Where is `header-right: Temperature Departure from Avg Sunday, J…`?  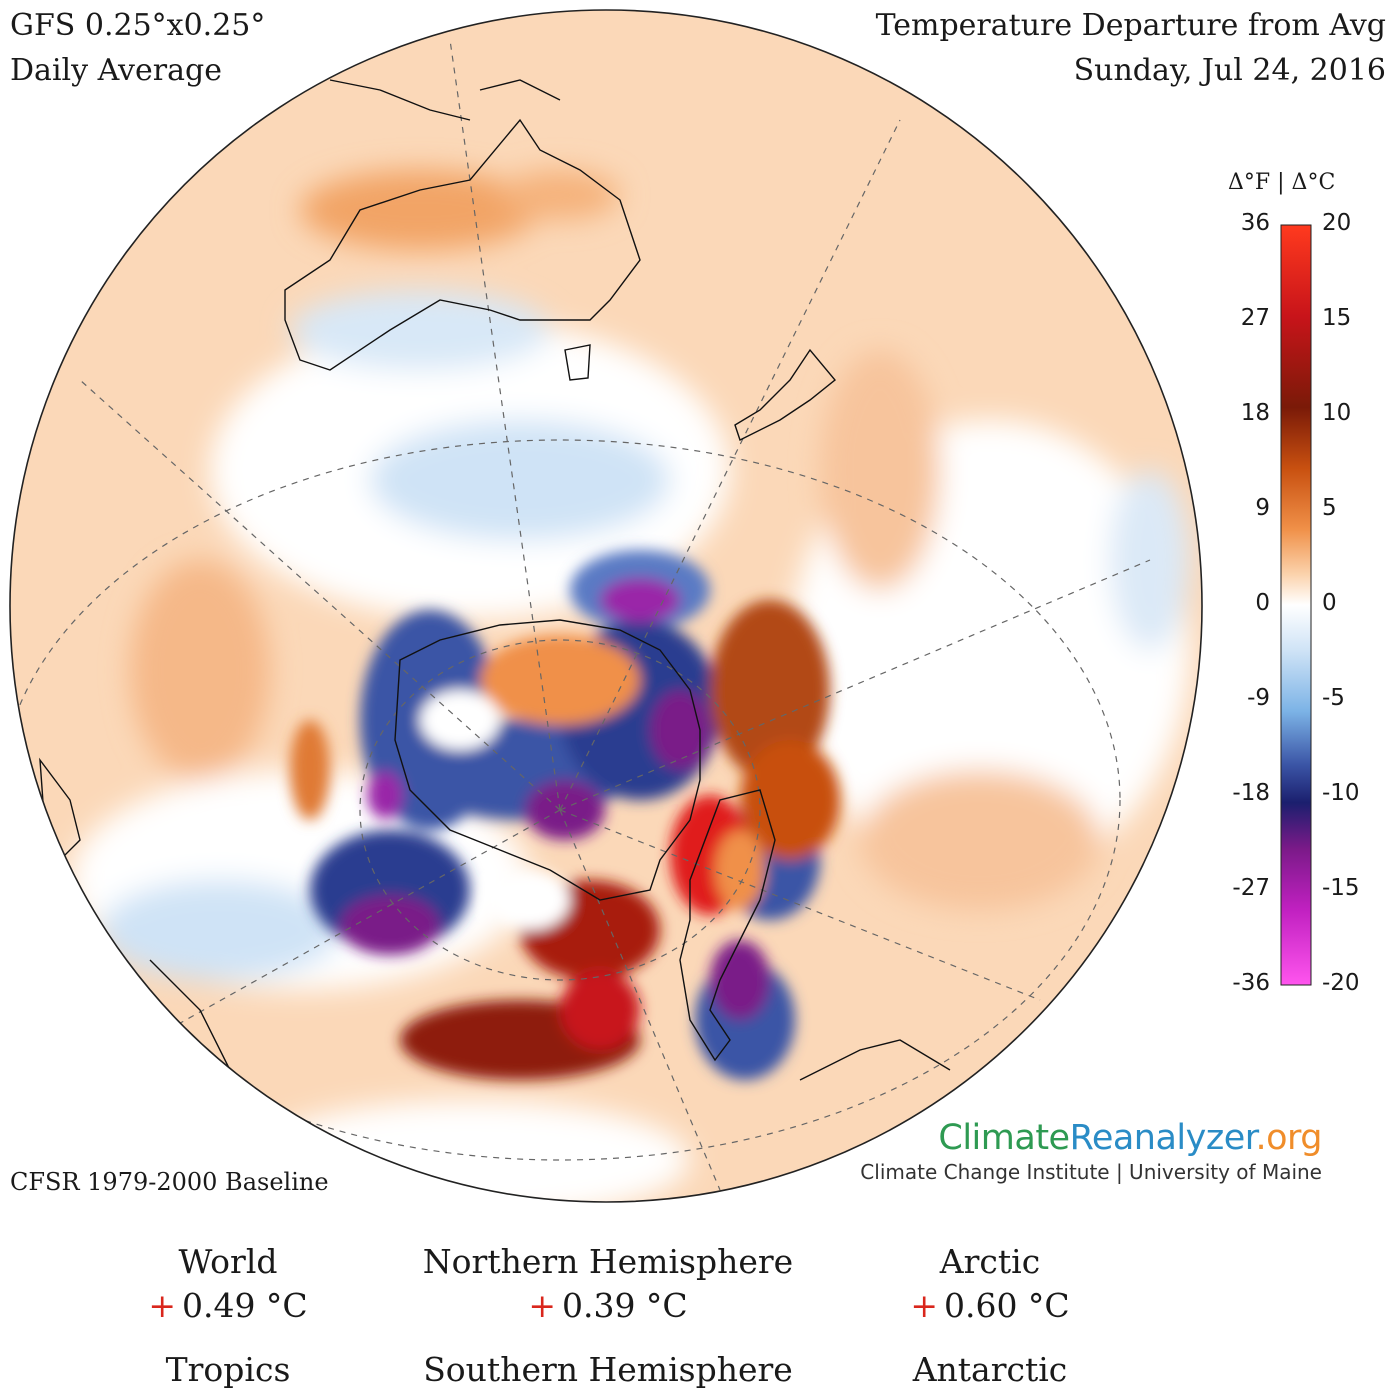
header-right: Temperature Departure from Avg Sunday, J… is located at coordinates (1131, 49).